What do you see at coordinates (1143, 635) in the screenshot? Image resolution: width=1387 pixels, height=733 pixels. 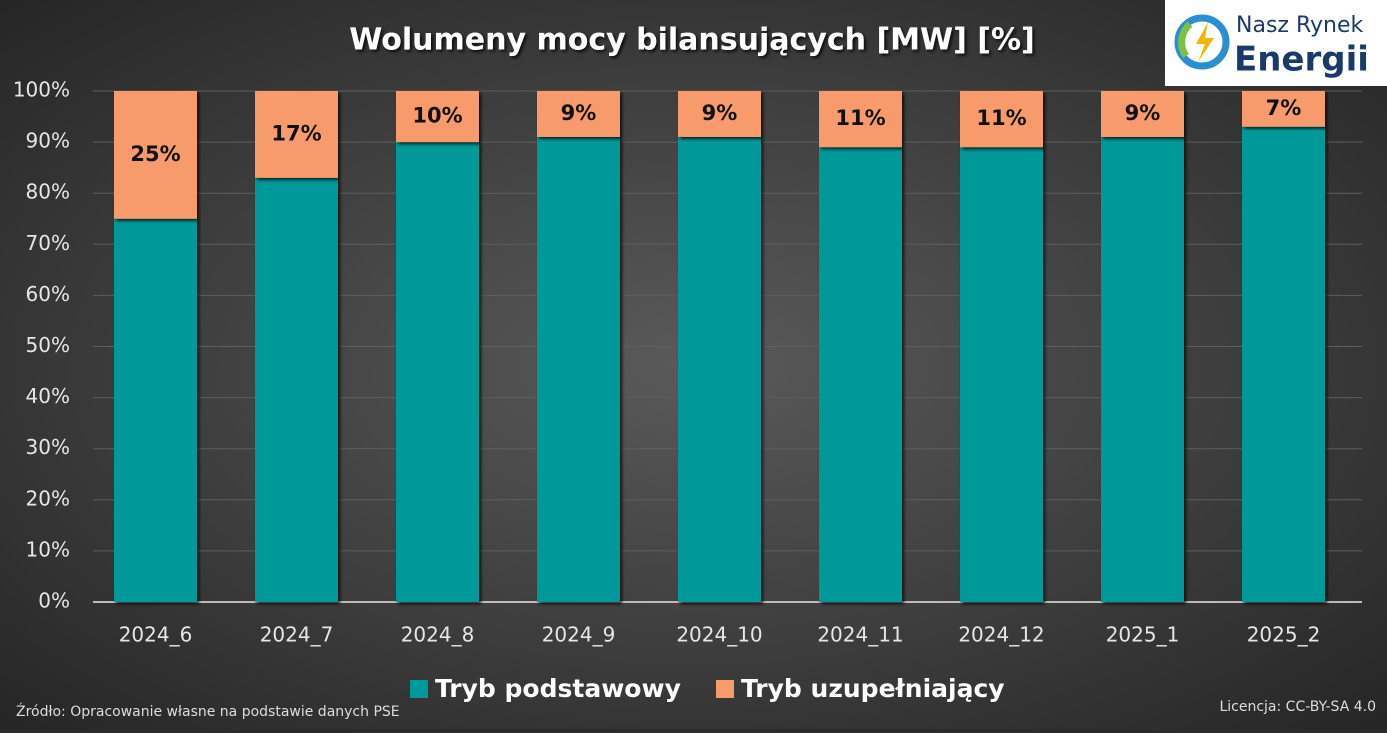 I see `x-tick-label: 2025_1` at bounding box center [1143, 635].